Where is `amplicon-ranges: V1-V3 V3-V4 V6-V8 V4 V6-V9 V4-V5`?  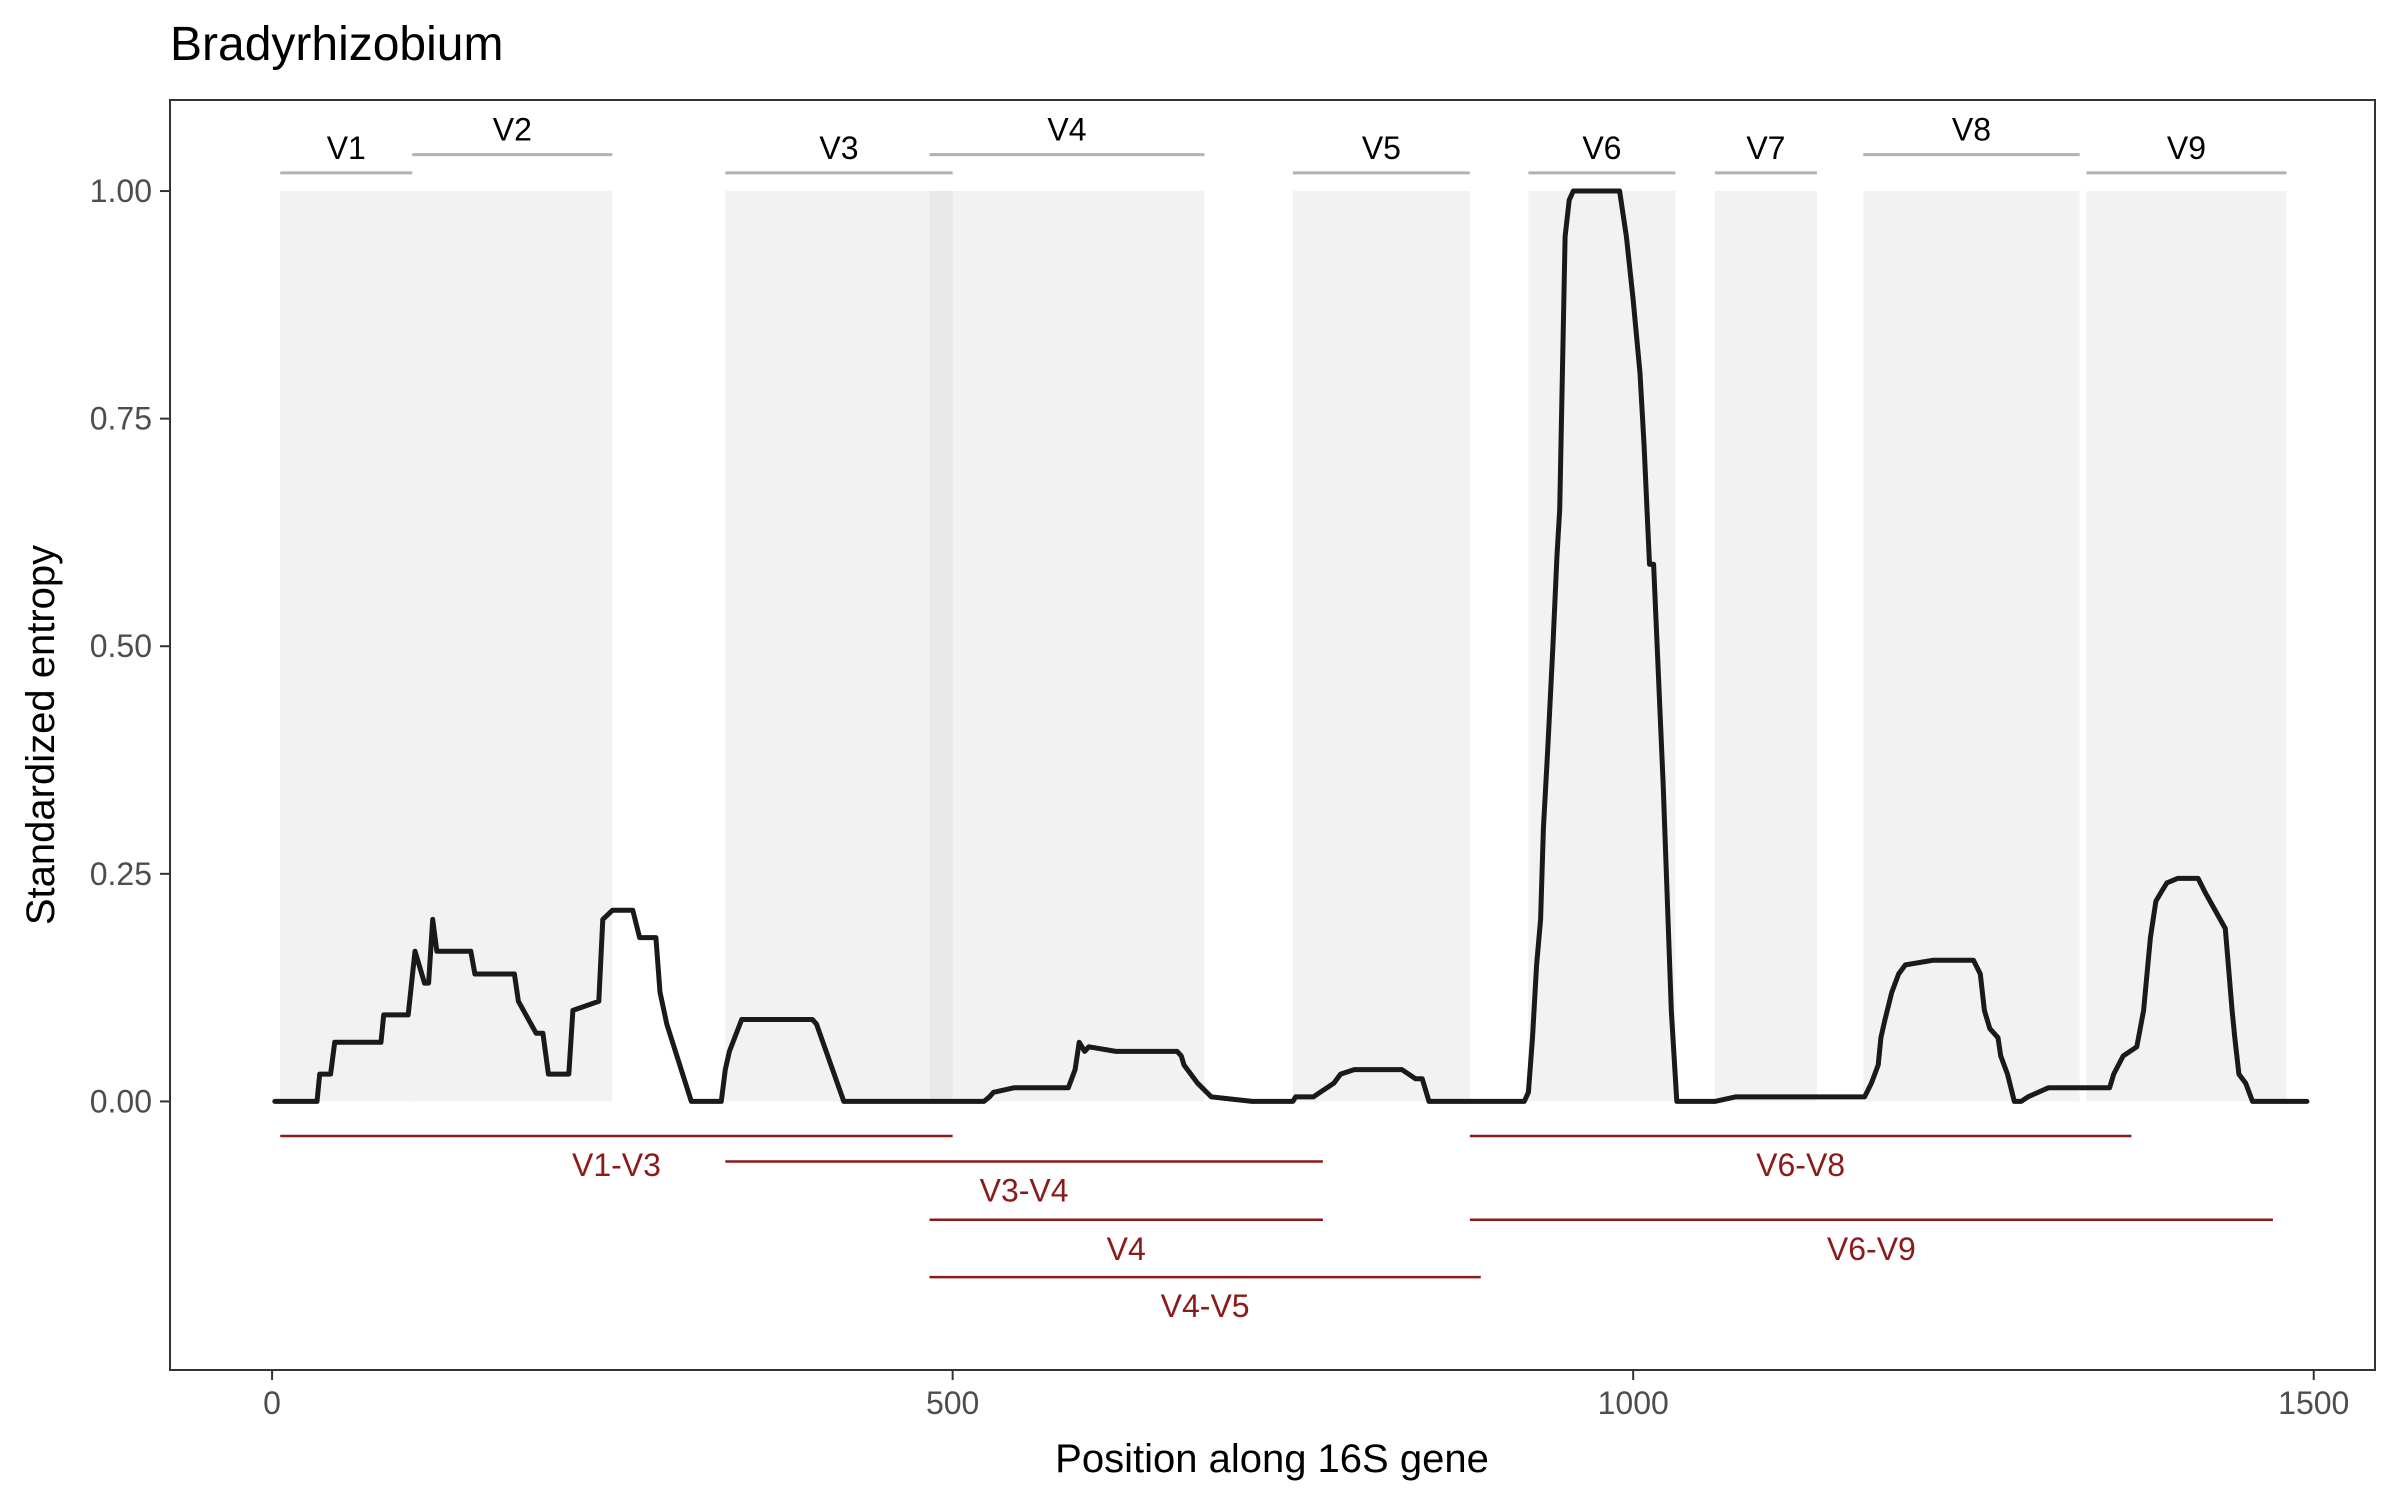
amplicon-ranges: V1-V3 V3-V4 V6-V8 V4 V6-V9 V4-V5 is located at coordinates (1276, 1229).